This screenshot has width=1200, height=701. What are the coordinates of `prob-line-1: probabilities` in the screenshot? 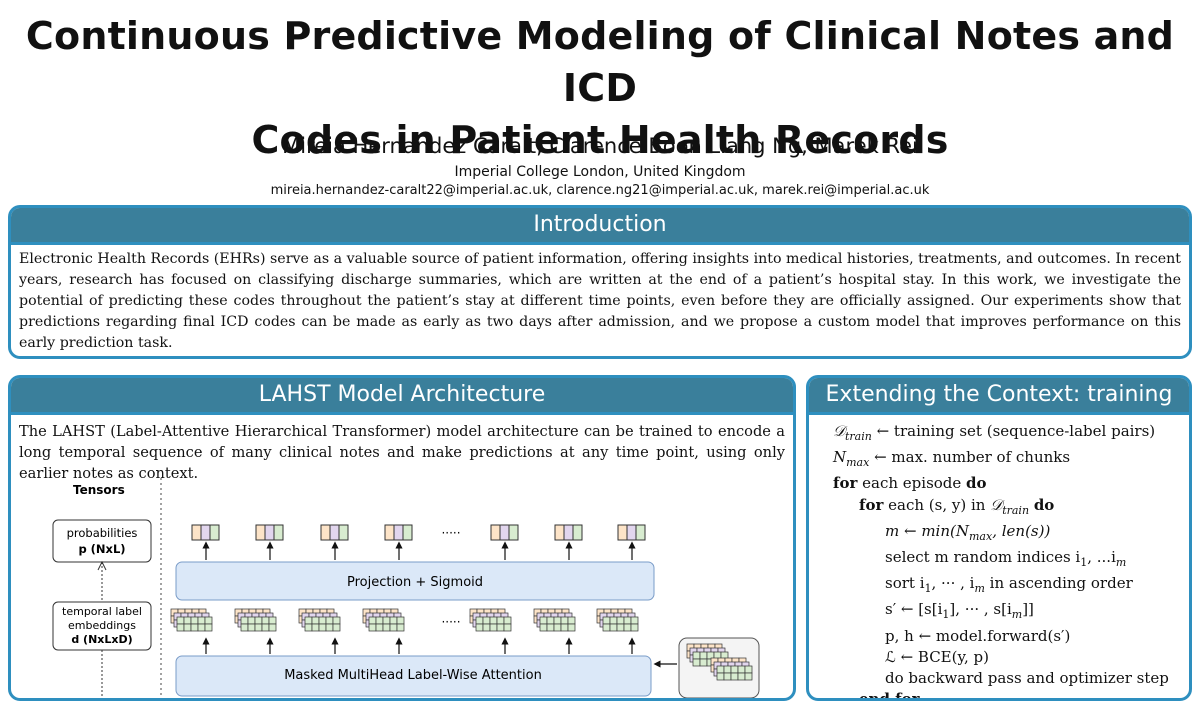 It's located at (102, 533).